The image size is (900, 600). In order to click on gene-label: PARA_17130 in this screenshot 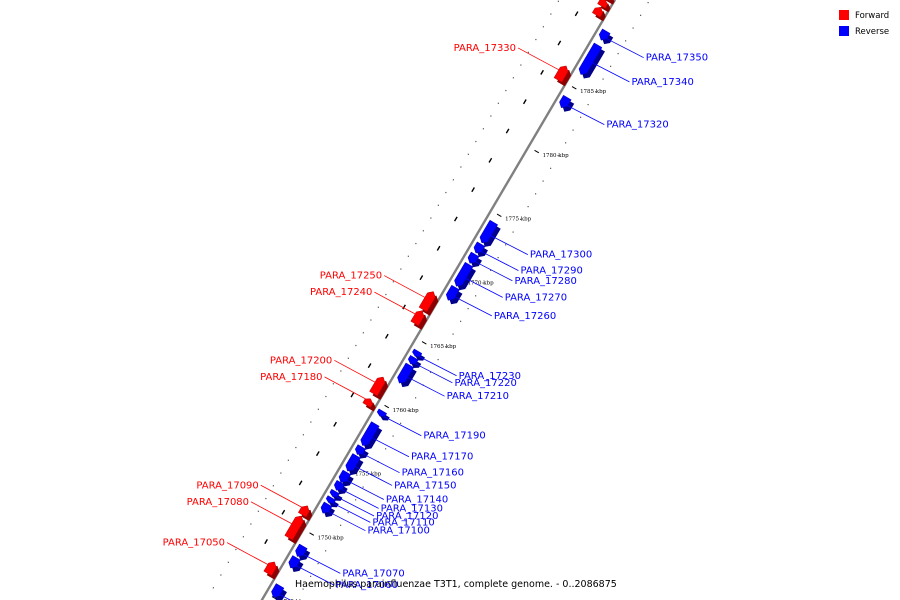, I will do `click(412, 508)`.